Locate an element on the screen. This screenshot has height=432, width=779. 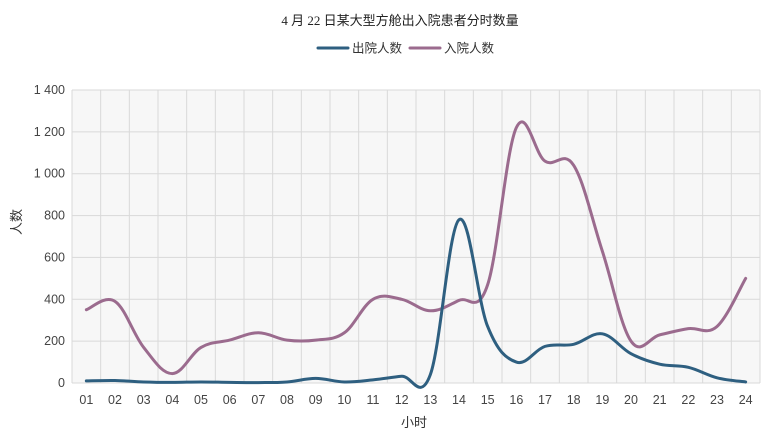
x-tick-label: 24 is located at coordinates (746, 400).